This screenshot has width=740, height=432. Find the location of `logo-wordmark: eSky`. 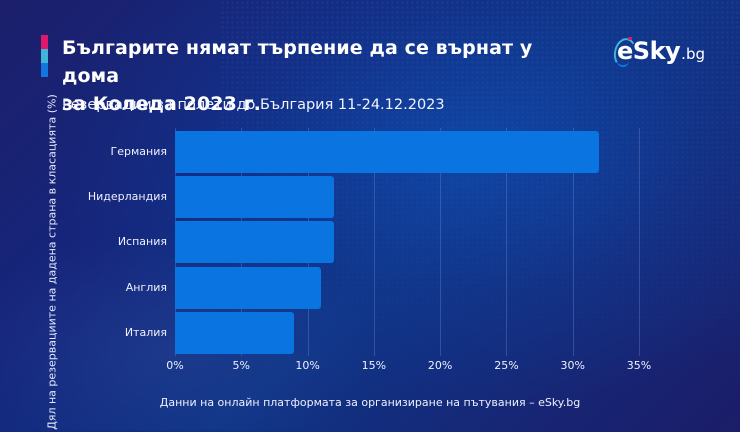

logo-wordmark: eSky is located at coordinates (646, 53).